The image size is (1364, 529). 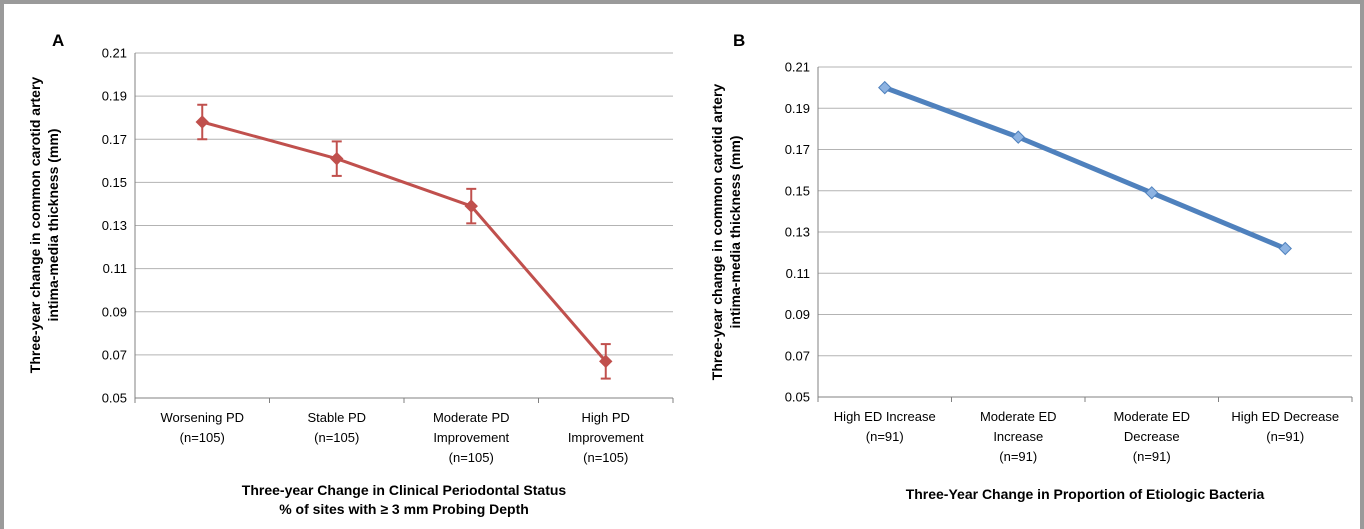 I want to click on x-category-label: Moderate ED Increase (n=91), so click(x=1018, y=436).